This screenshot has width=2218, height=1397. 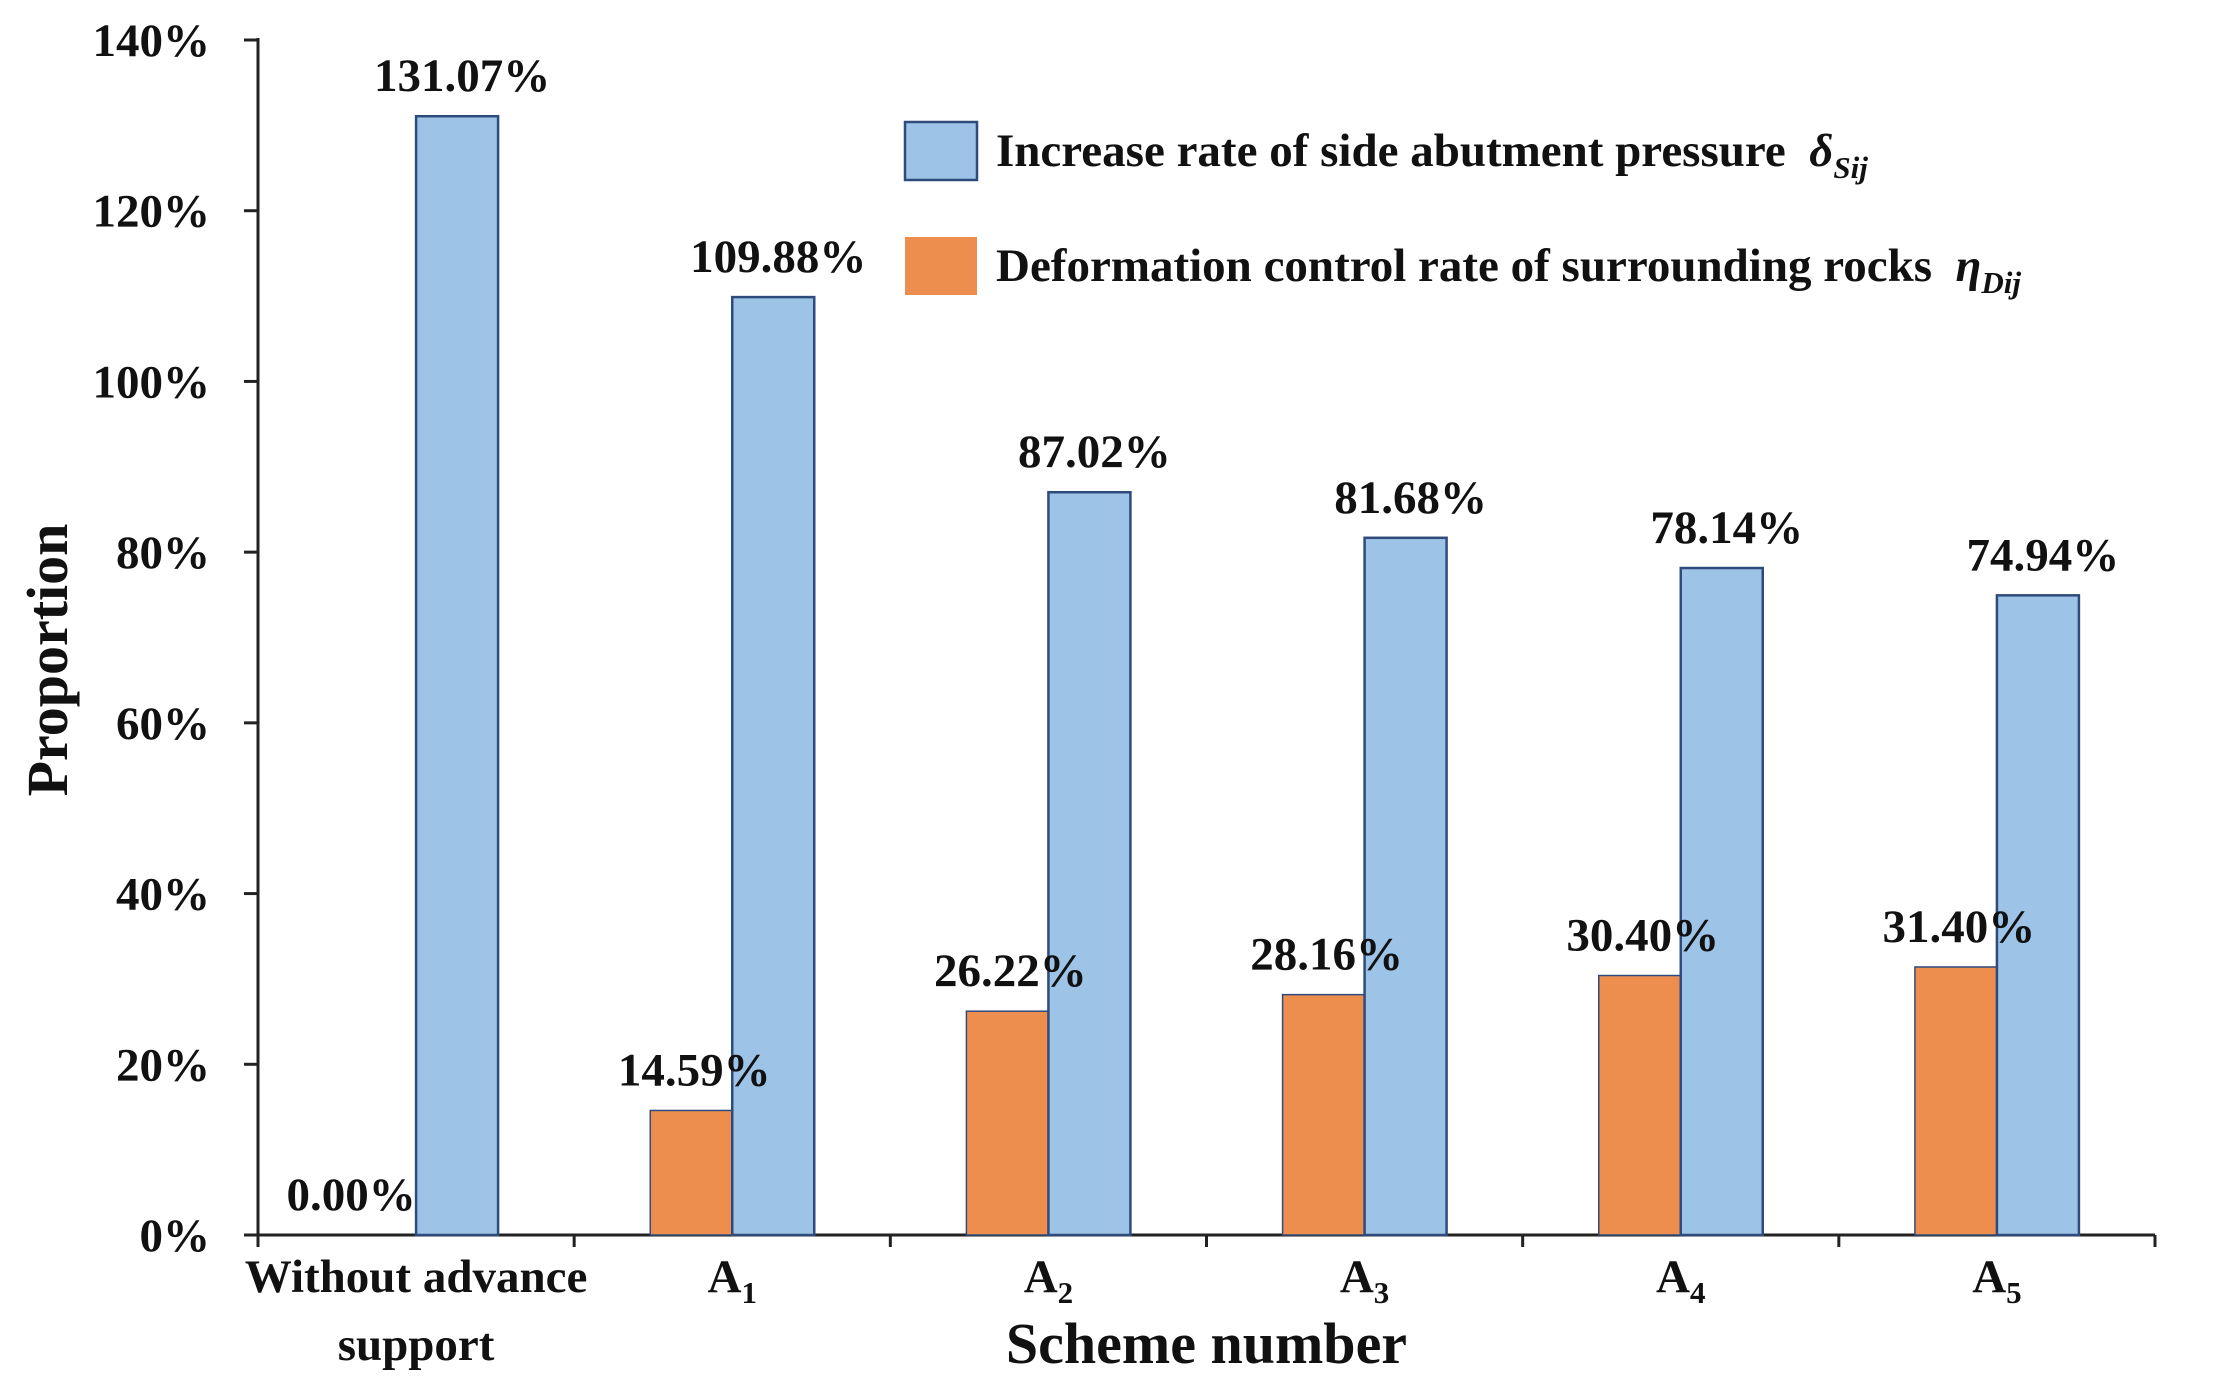 I want to click on y-tick-label: 20%, so click(x=163, y=1065).